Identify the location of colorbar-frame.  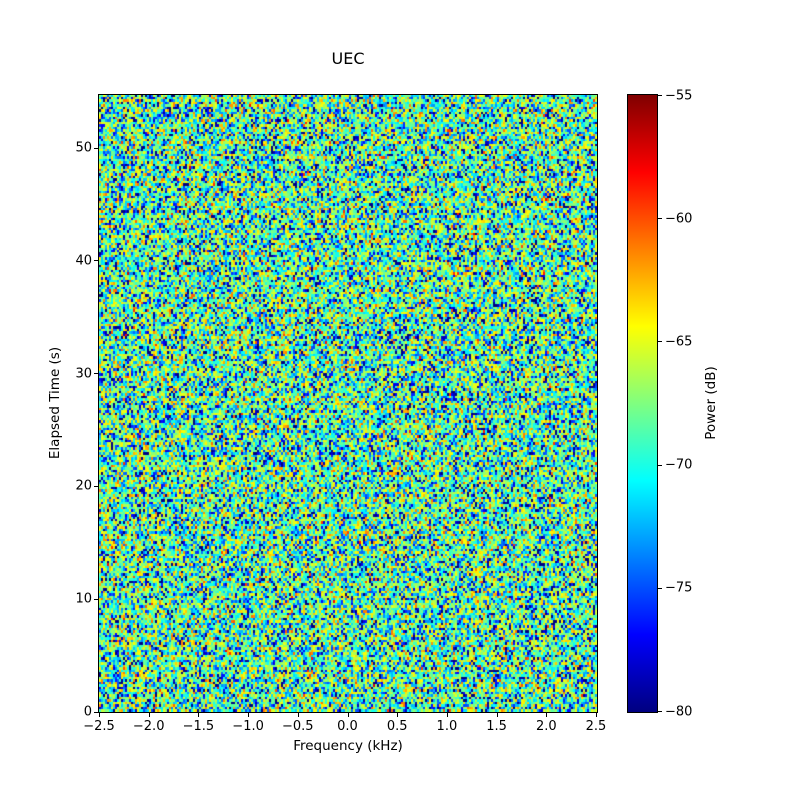
(642, 403).